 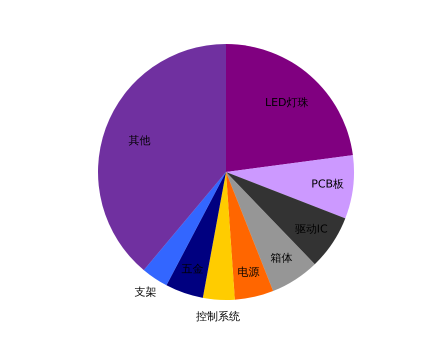 What do you see at coordinates (286, 103) in the screenshot?
I see `slice-label: LED灯珠` at bounding box center [286, 103].